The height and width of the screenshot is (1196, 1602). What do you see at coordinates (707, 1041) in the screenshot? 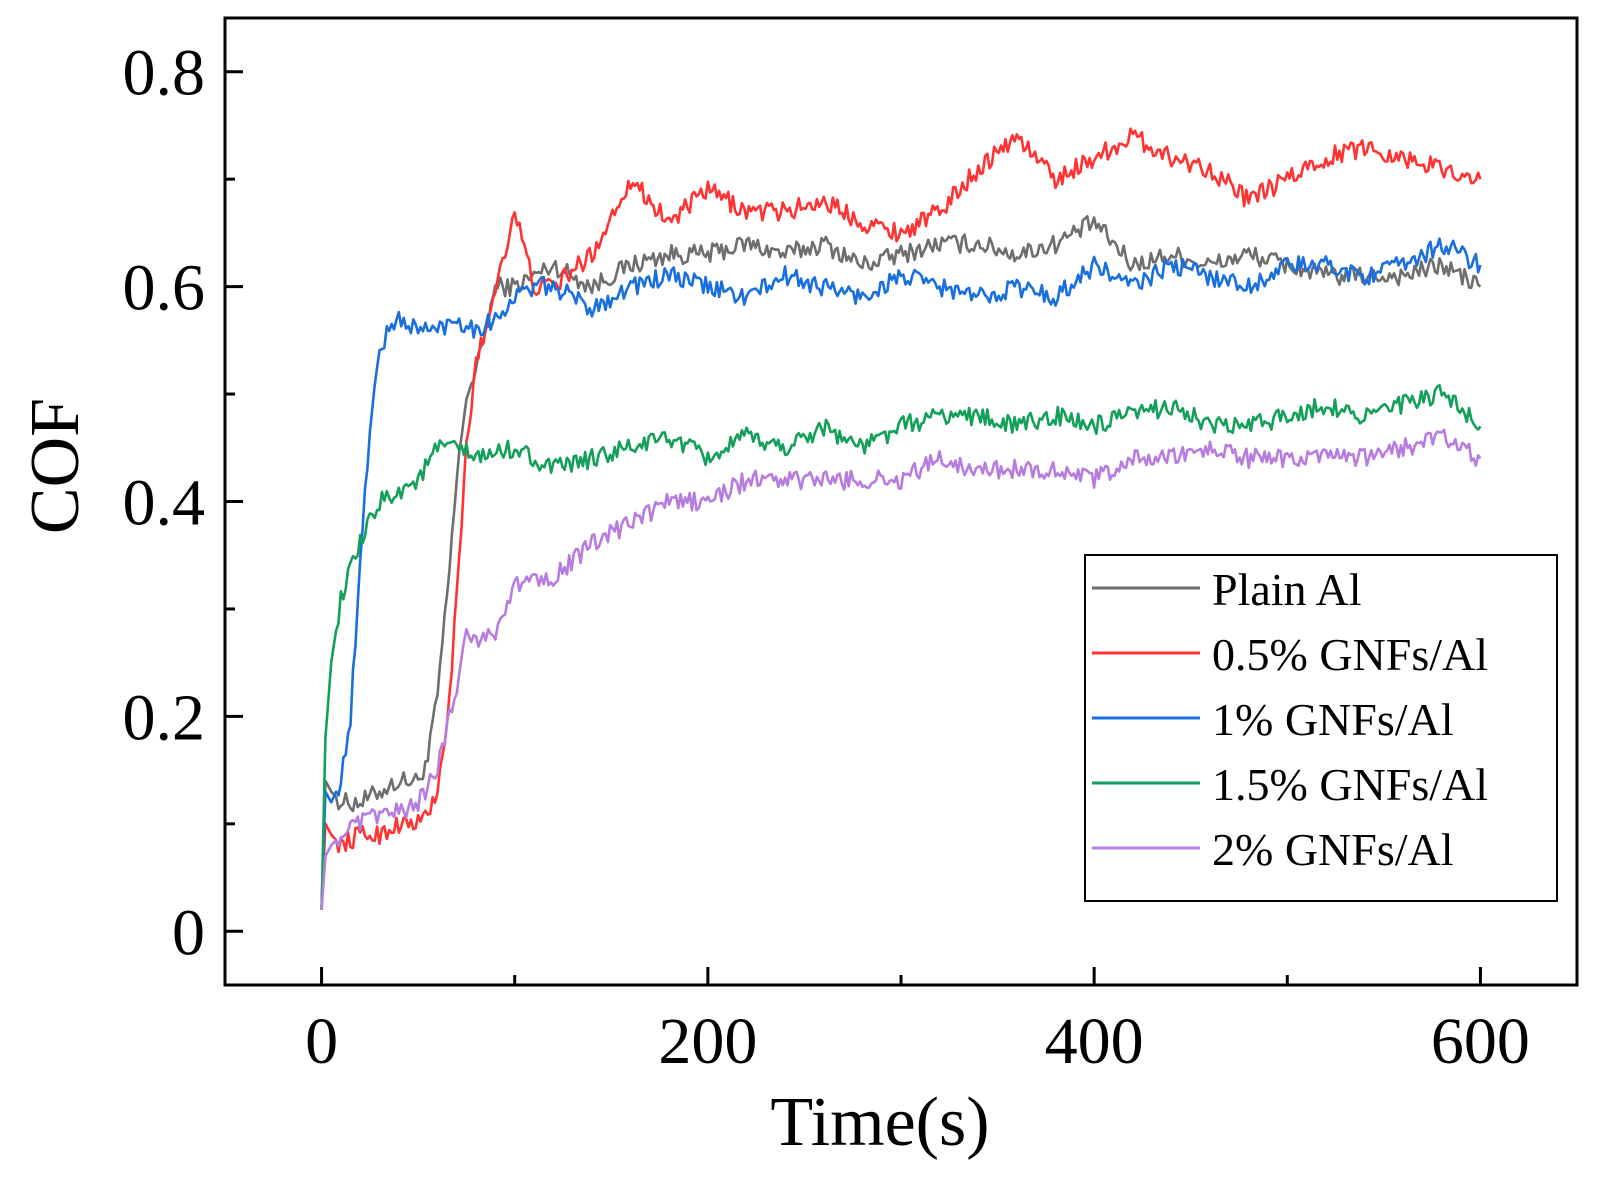
I see `x-tick-label: 200` at bounding box center [707, 1041].